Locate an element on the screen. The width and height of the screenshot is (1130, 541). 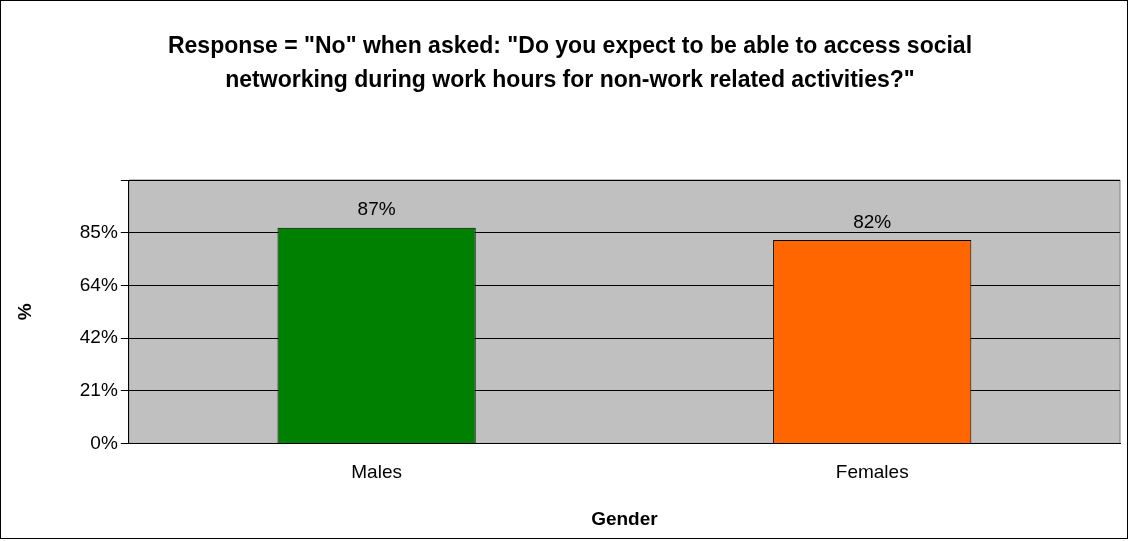
y-tick-label: 64% is located at coordinates (98, 284).